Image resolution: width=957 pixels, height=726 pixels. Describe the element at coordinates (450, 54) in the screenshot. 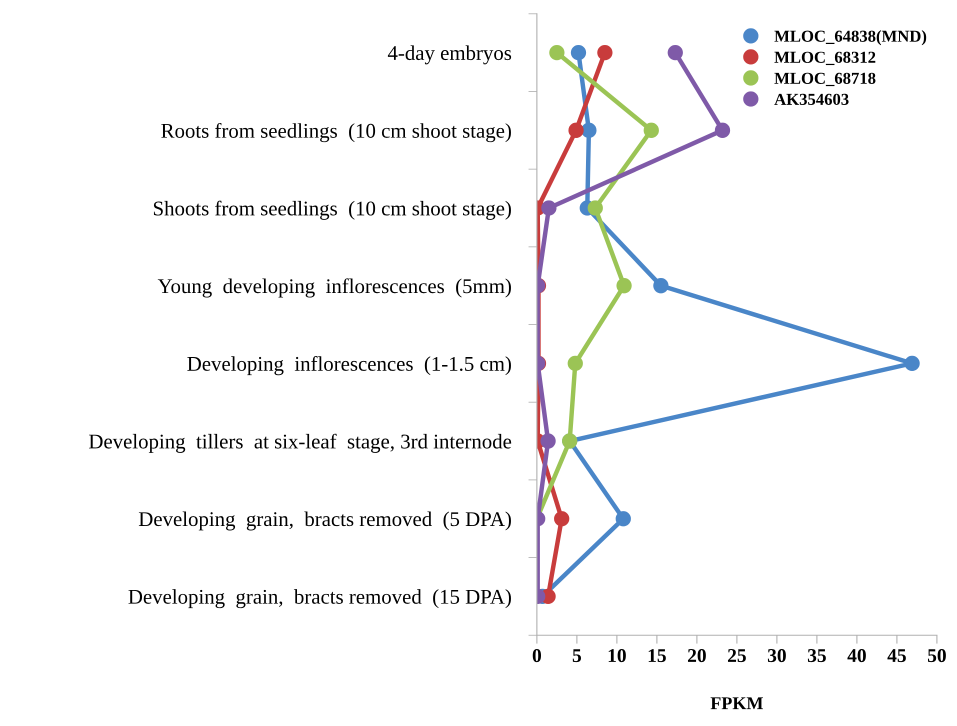

I see `y-tick-label: 4-day embryos` at that location.